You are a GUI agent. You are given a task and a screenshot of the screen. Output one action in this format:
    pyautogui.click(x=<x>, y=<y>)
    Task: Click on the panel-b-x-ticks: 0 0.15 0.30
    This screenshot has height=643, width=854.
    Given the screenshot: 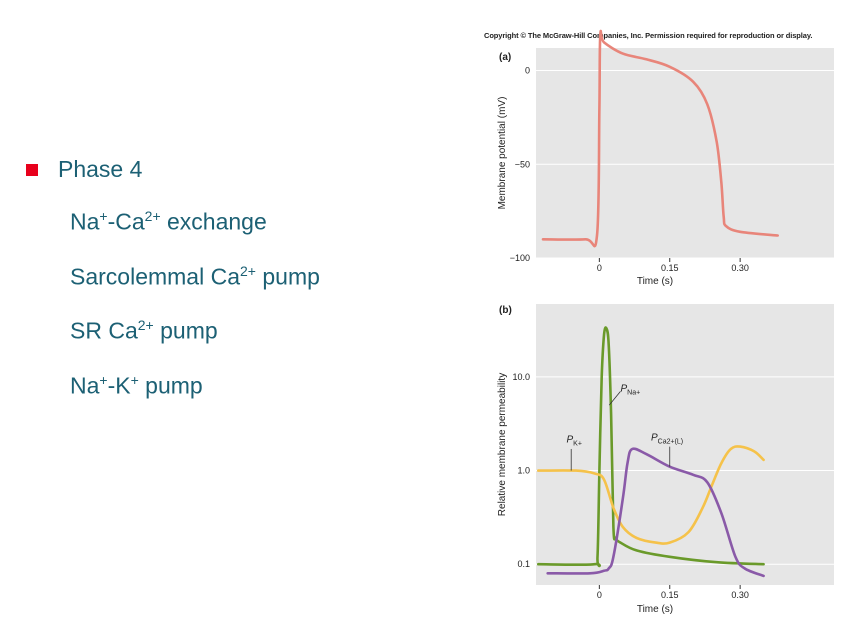 What is the action you would take?
    pyautogui.click(x=673, y=592)
    